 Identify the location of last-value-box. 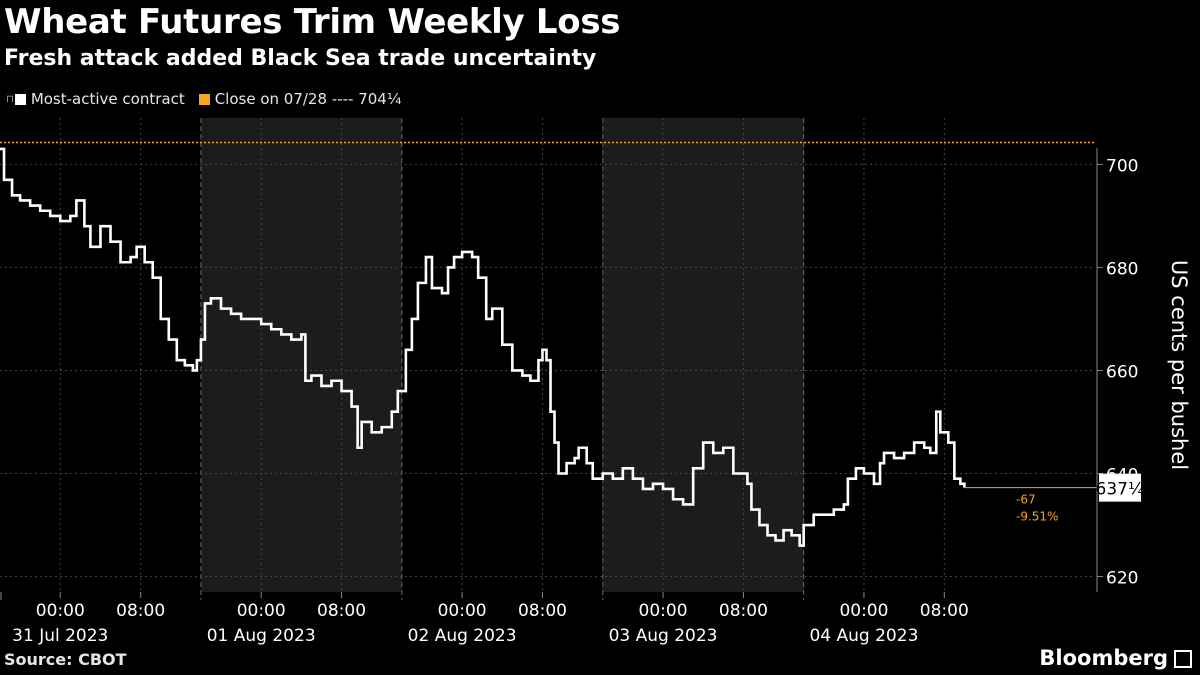
(1120, 487).